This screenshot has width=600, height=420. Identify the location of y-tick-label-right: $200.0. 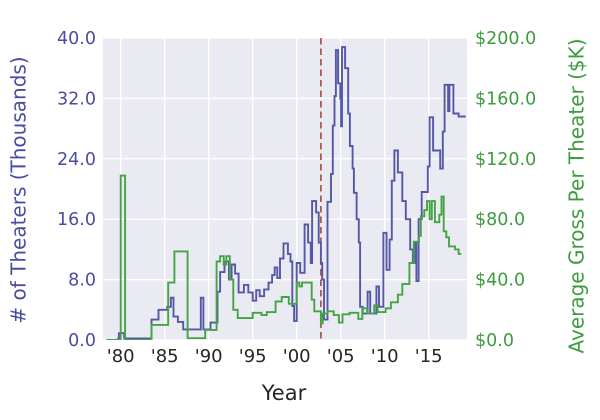
(505, 39).